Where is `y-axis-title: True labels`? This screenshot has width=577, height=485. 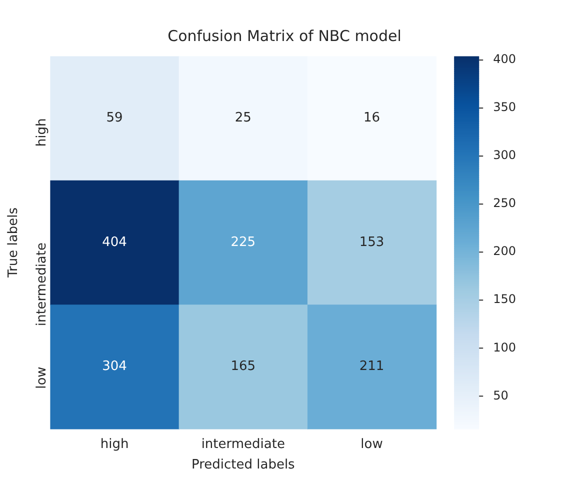 y-axis-title: True labels is located at coordinates (14, 242).